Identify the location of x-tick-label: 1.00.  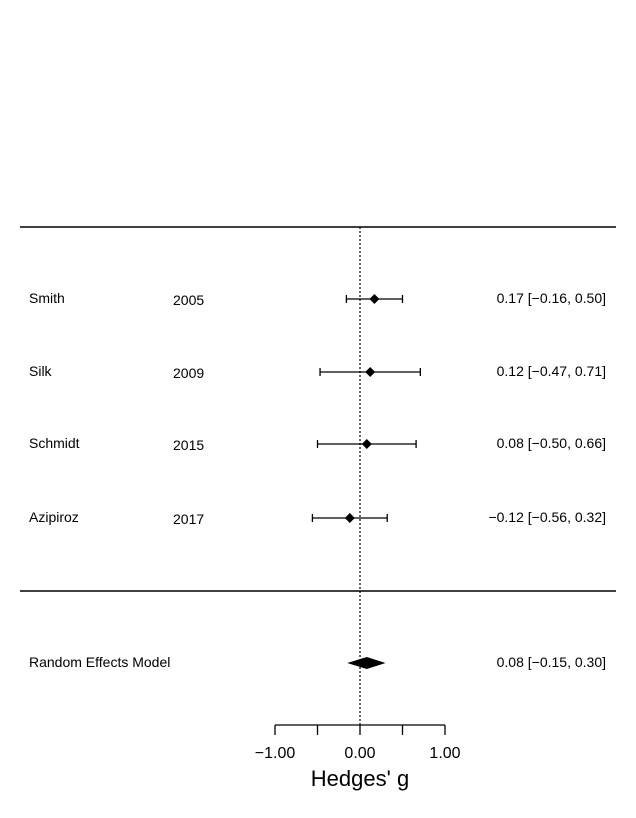
(444, 753).